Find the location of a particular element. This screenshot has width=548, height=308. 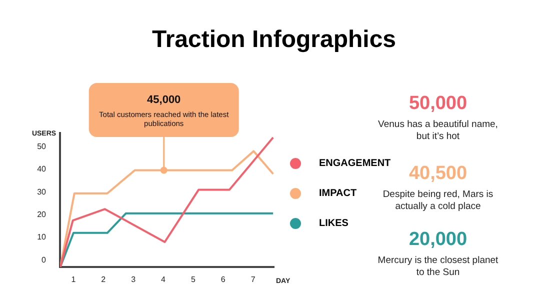

y-tick-label: 50 is located at coordinates (42, 146).